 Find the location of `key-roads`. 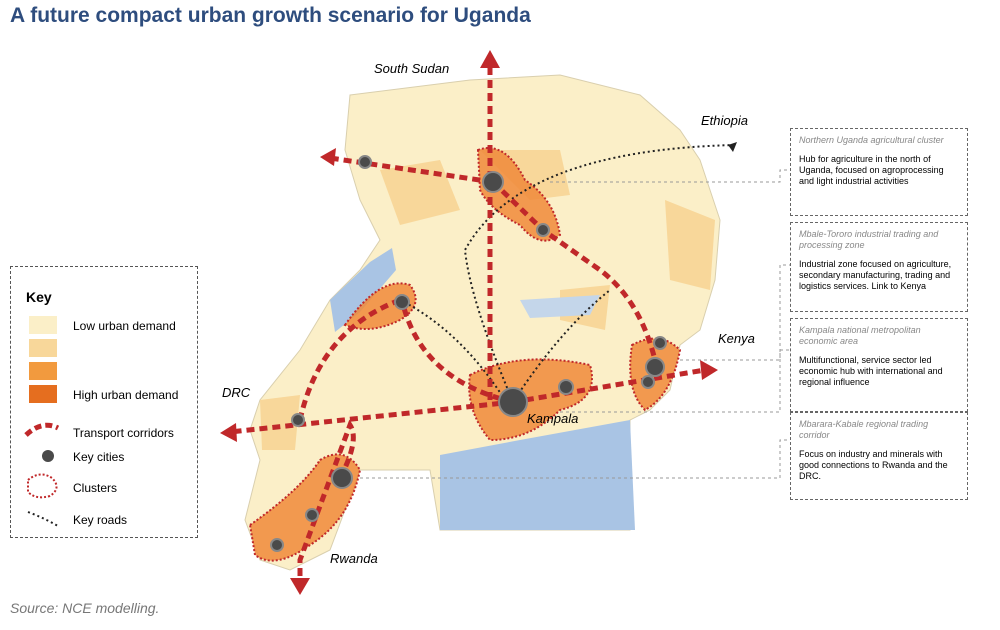

key-roads is located at coordinates (567, 273).